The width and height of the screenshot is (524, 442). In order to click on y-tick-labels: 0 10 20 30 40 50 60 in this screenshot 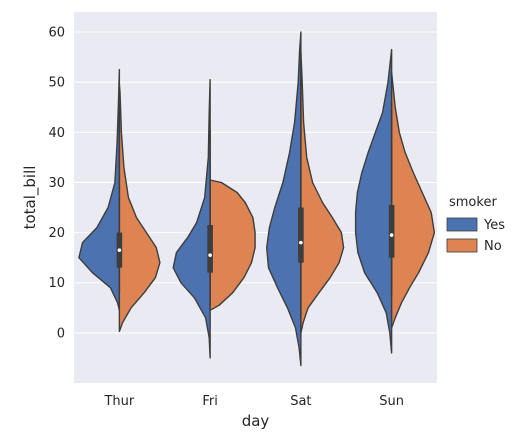, I will do `click(56, 184)`.